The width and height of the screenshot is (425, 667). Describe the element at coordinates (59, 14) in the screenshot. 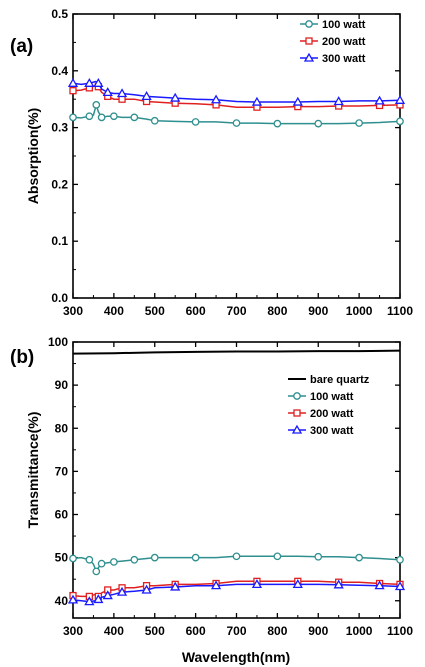

I see `y-tick-label: 0.5` at that location.